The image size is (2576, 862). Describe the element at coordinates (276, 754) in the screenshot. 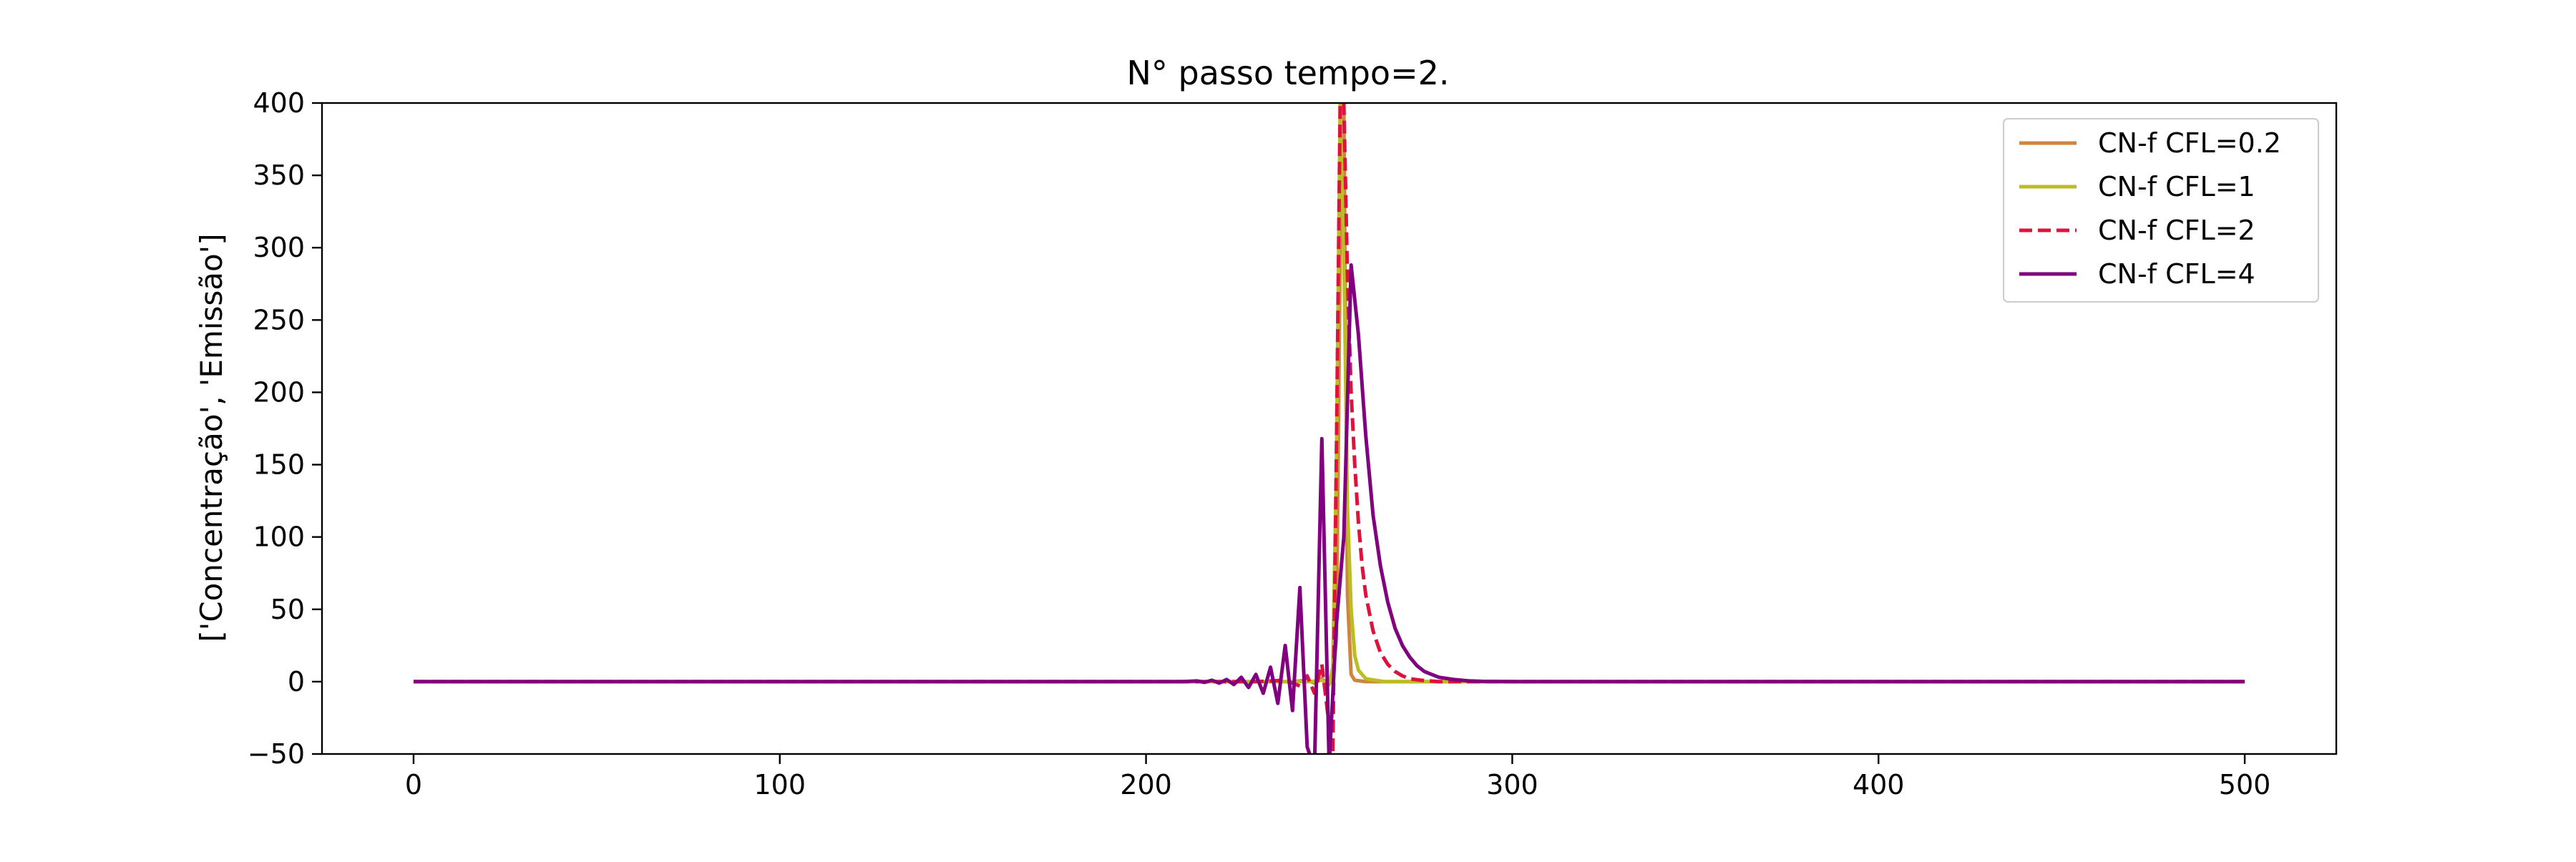

I see `y-tick-label: −50` at that location.